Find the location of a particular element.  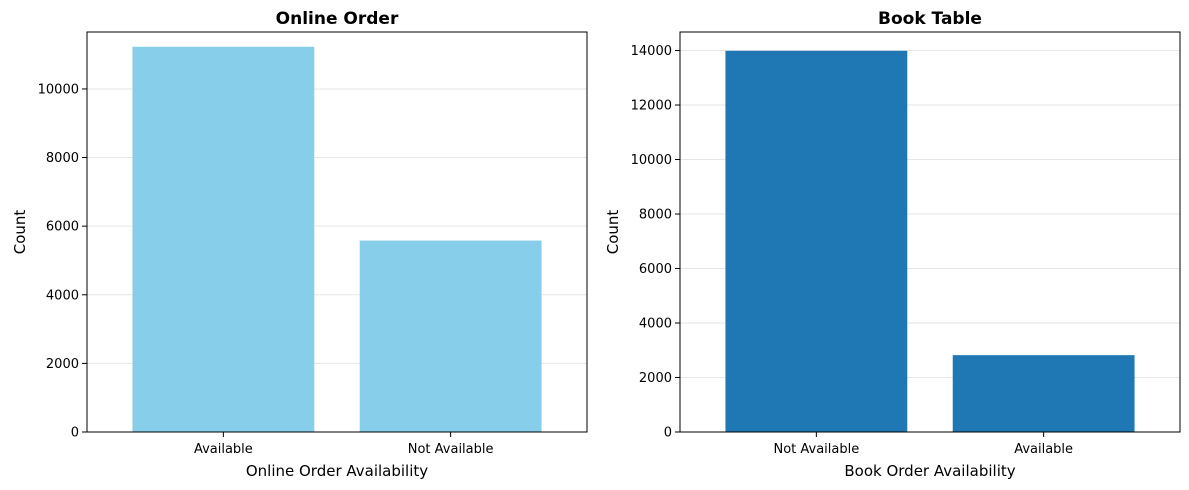

x-axis-label: Book Order Availability is located at coordinates (929, 471).